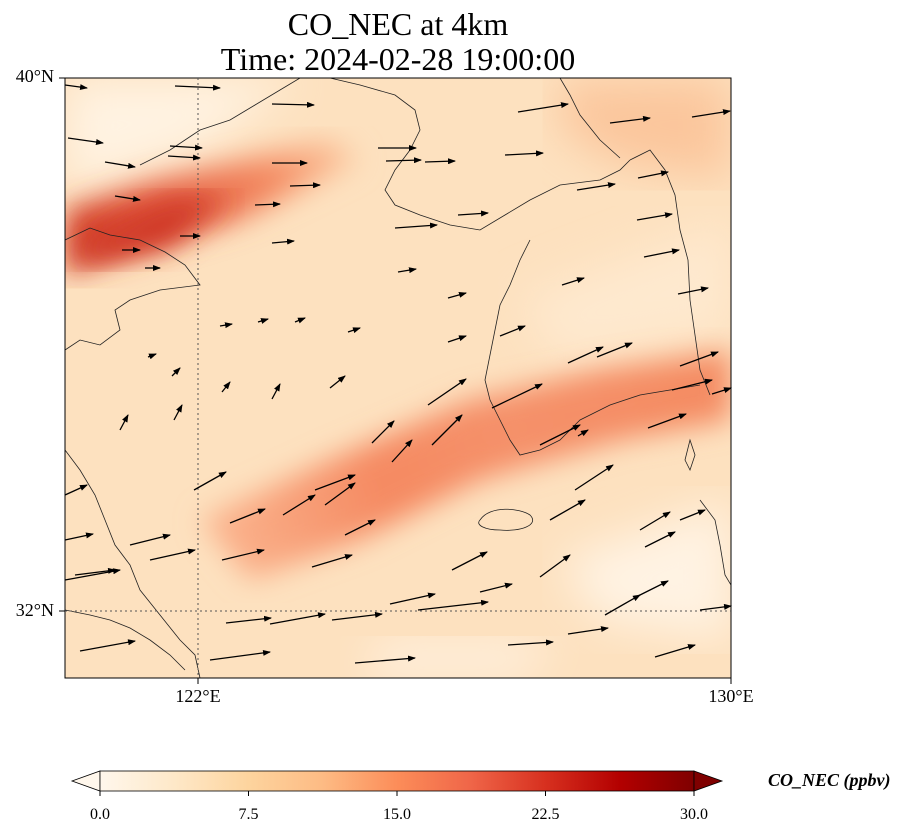 The image size is (920, 836). Describe the element at coordinates (645, 570) in the screenshot. I see `field-low-southeast` at that location.